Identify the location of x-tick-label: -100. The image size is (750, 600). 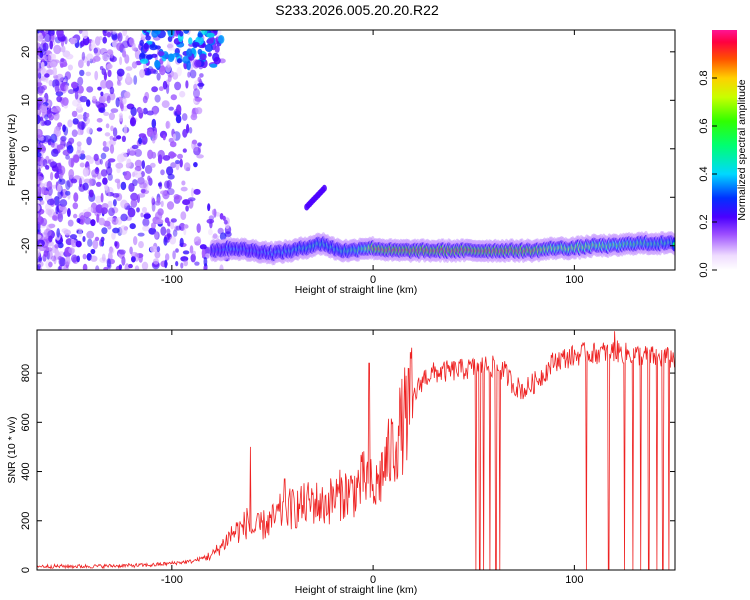
(172, 580).